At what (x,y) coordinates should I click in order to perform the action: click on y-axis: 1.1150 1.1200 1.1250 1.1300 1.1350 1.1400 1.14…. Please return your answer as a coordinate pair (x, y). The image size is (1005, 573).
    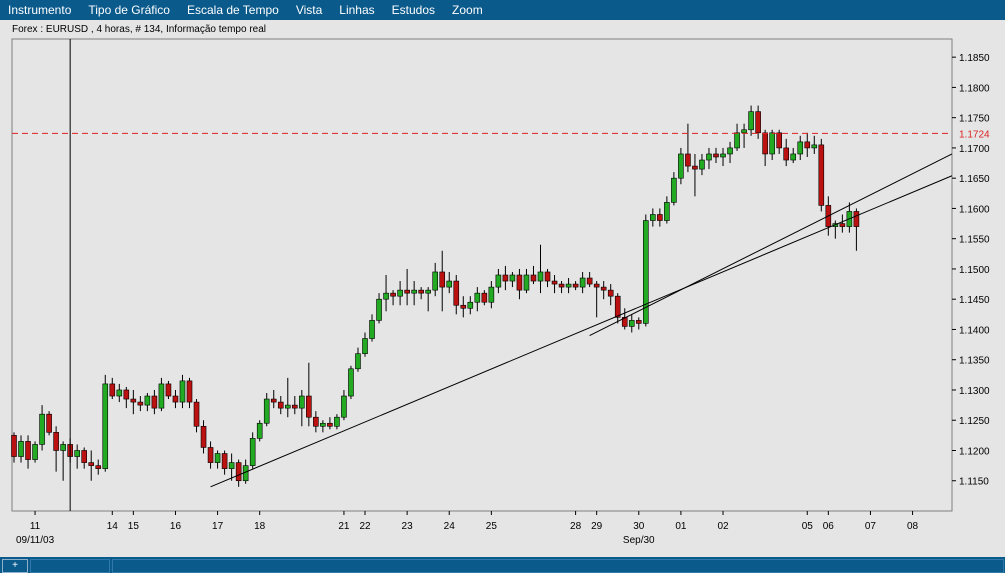
    Looking at the image, I should click on (971, 270).